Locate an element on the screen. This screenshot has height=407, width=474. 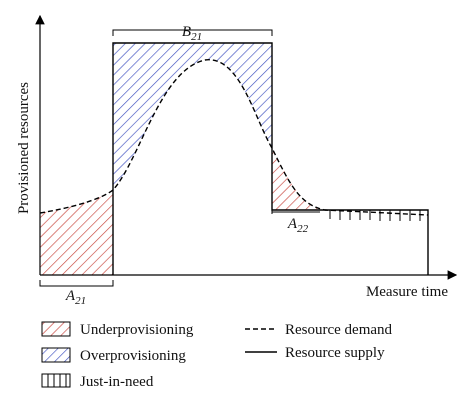
y-axis-label: Provisioned resources is located at coordinates (24, 148).